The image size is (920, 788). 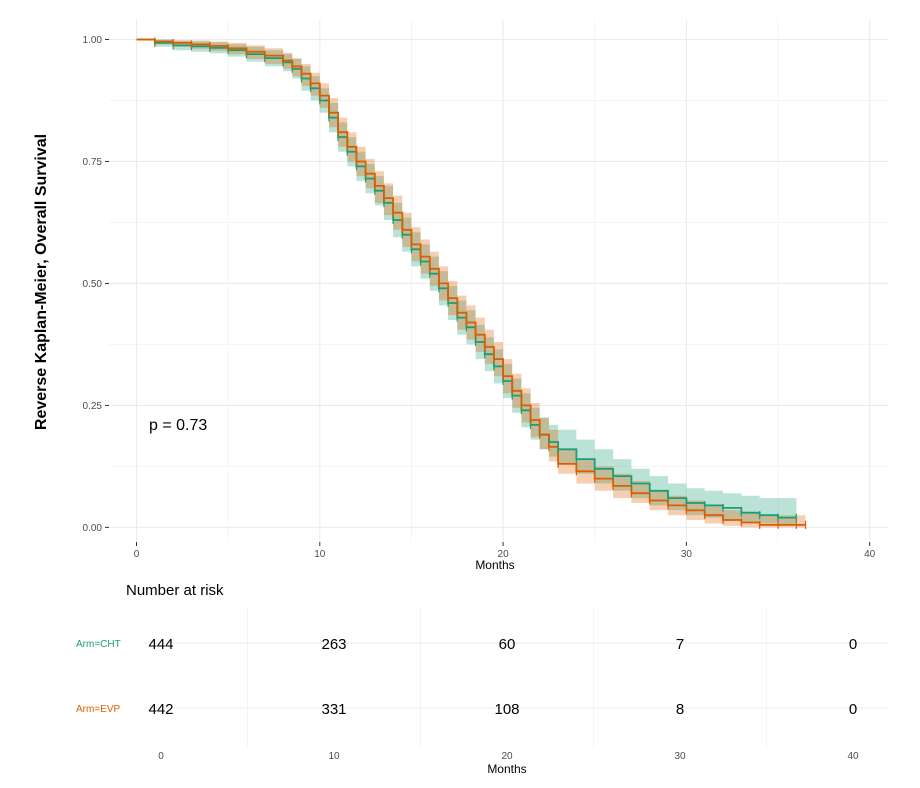 What do you see at coordinates (175, 590) in the screenshot?
I see `risk-table-title: Number at risk` at bounding box center [175, 590].